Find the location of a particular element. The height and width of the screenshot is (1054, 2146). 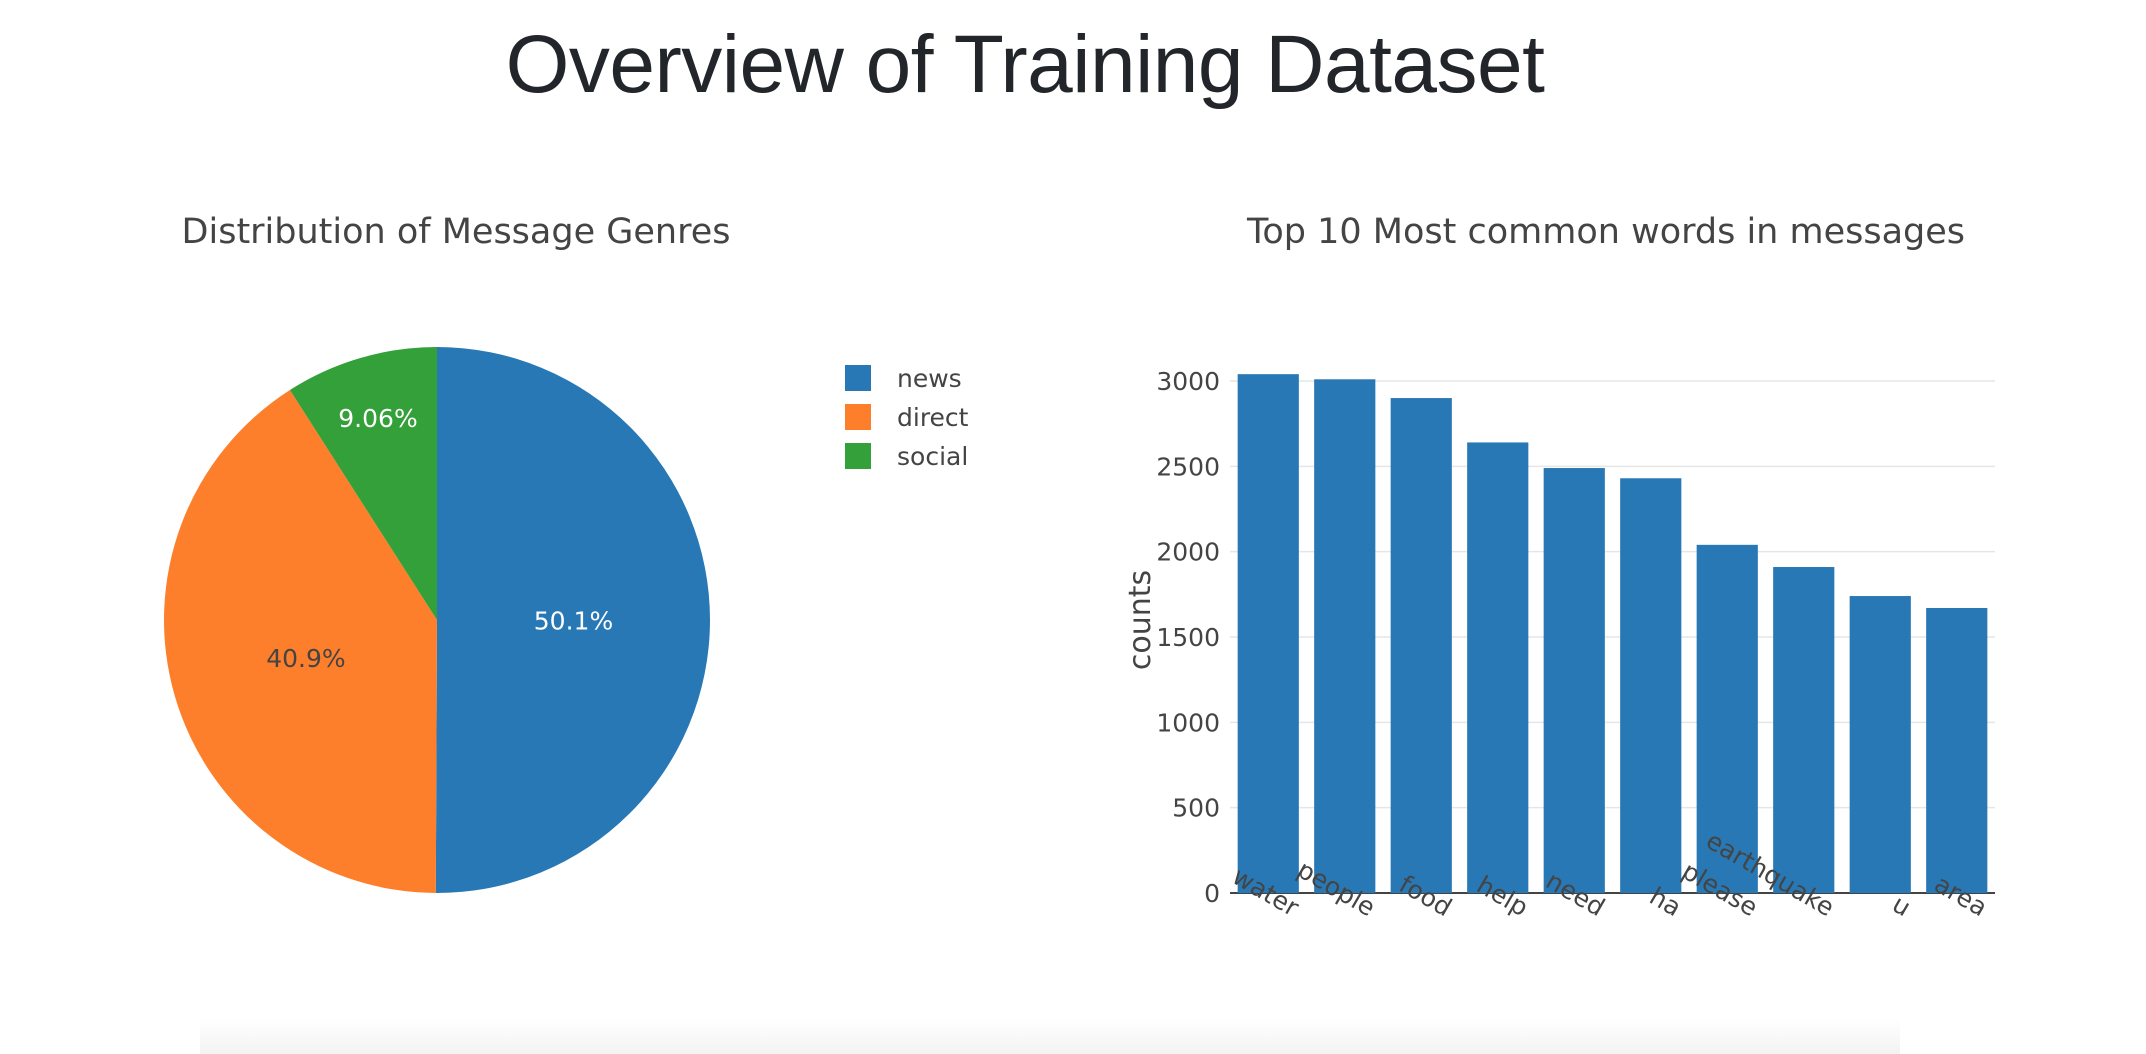

y-tick-1500: 1500 is located at coordinates (1188, 637).